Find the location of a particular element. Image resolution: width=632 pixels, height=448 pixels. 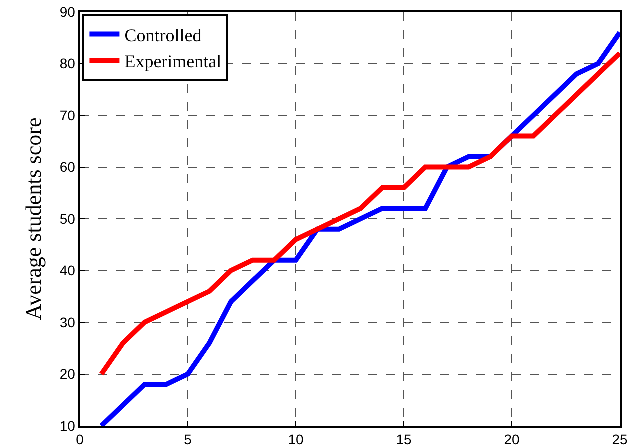

y-tick-label: 20 is located at coordinates (68, 374).